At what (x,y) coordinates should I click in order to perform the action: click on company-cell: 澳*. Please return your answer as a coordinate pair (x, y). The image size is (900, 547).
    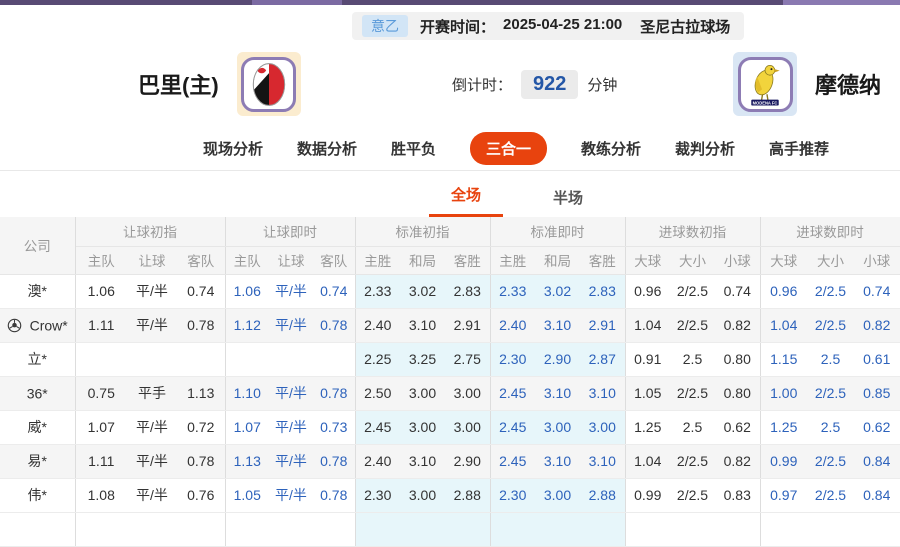
    Looking at the image, I should click on (38, 291).